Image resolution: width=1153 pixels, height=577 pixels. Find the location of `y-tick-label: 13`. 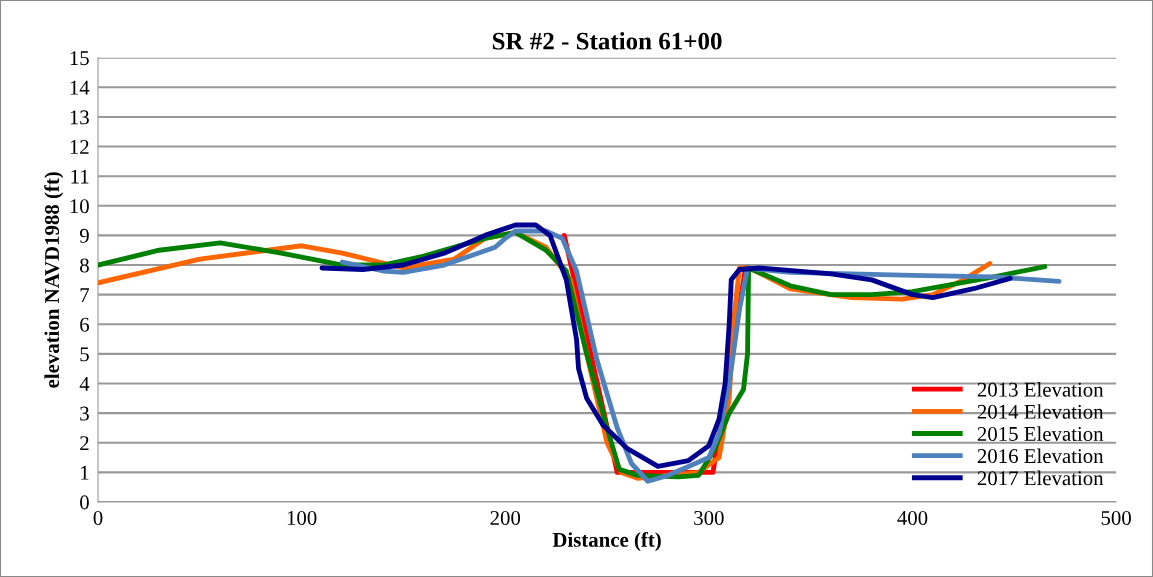

y-tick-label: 13 is located at coordinates (79, 117).